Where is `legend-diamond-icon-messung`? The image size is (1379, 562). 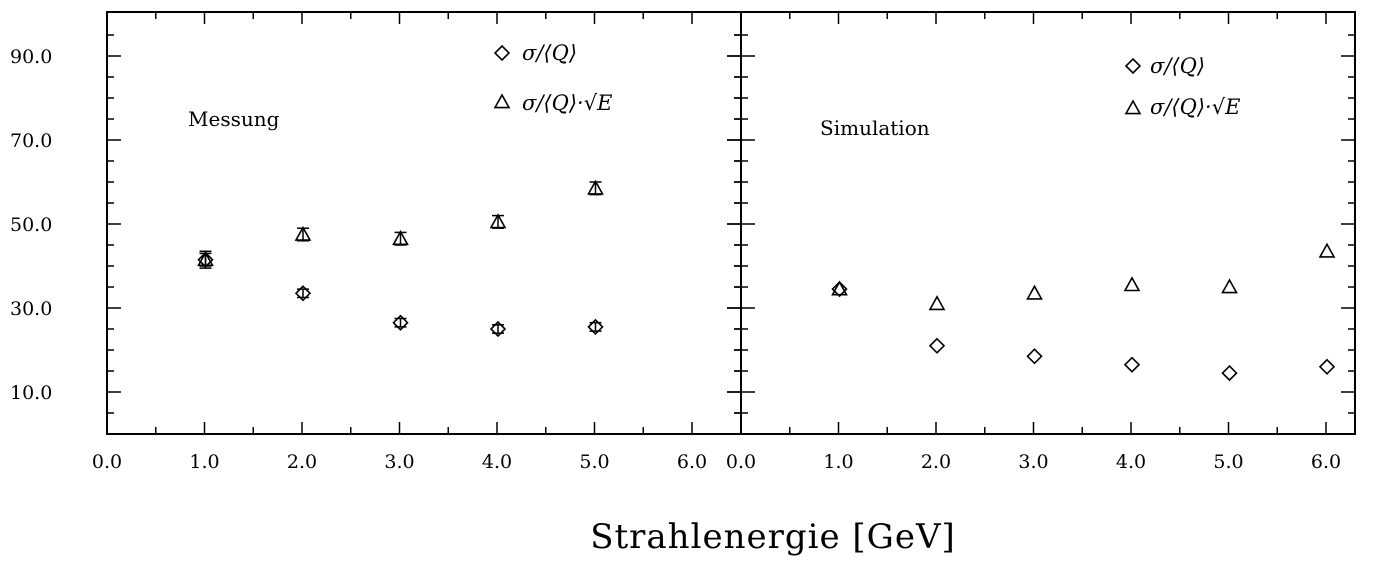
legend-diamond-icon-messung is located at coordinates (502, 53).